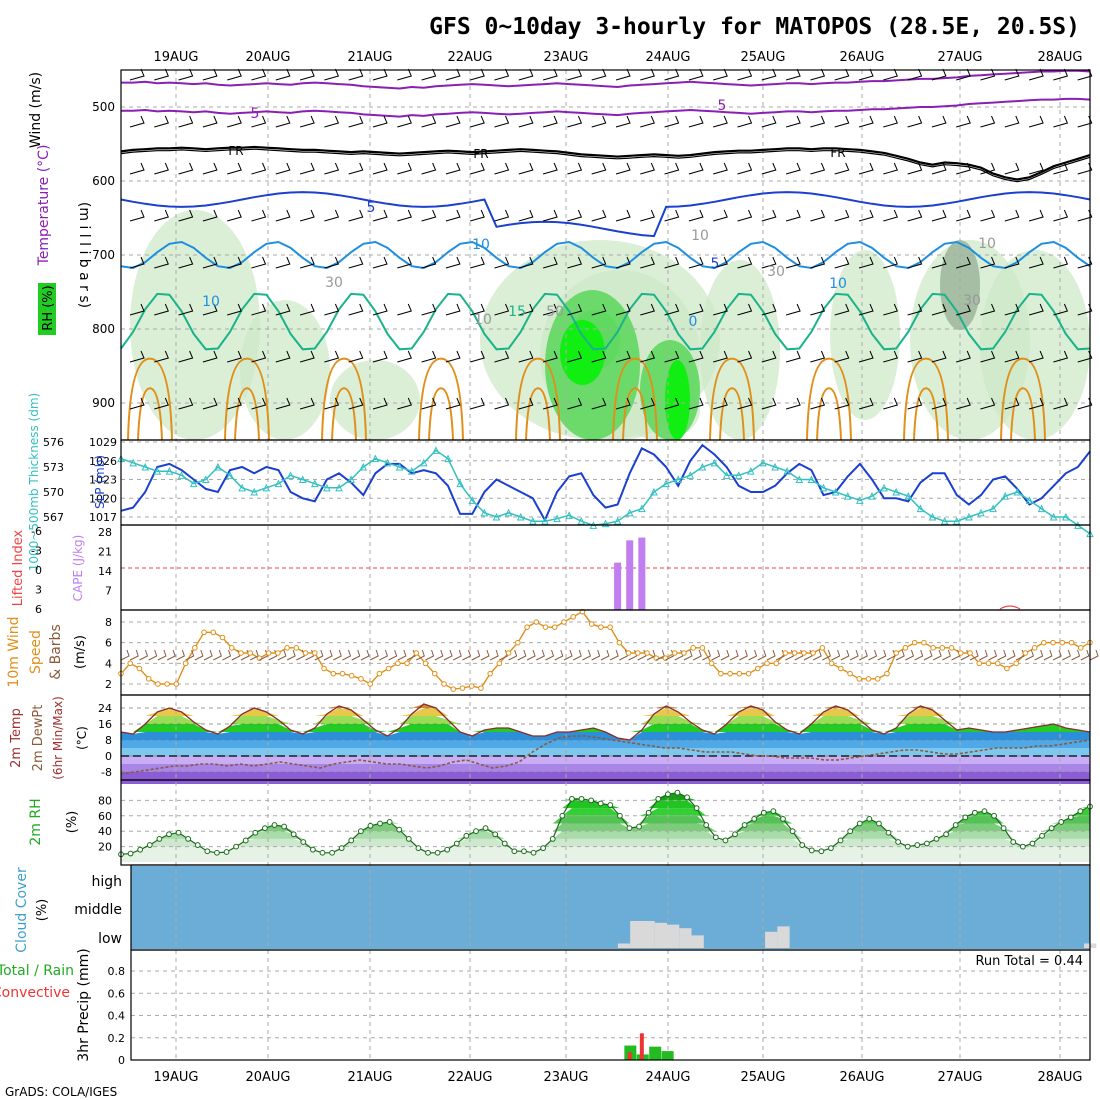  What do you see at coordinates (605, 755) in the screenshot?
I see `dewpoint-line` at bounding box center [605, 755].